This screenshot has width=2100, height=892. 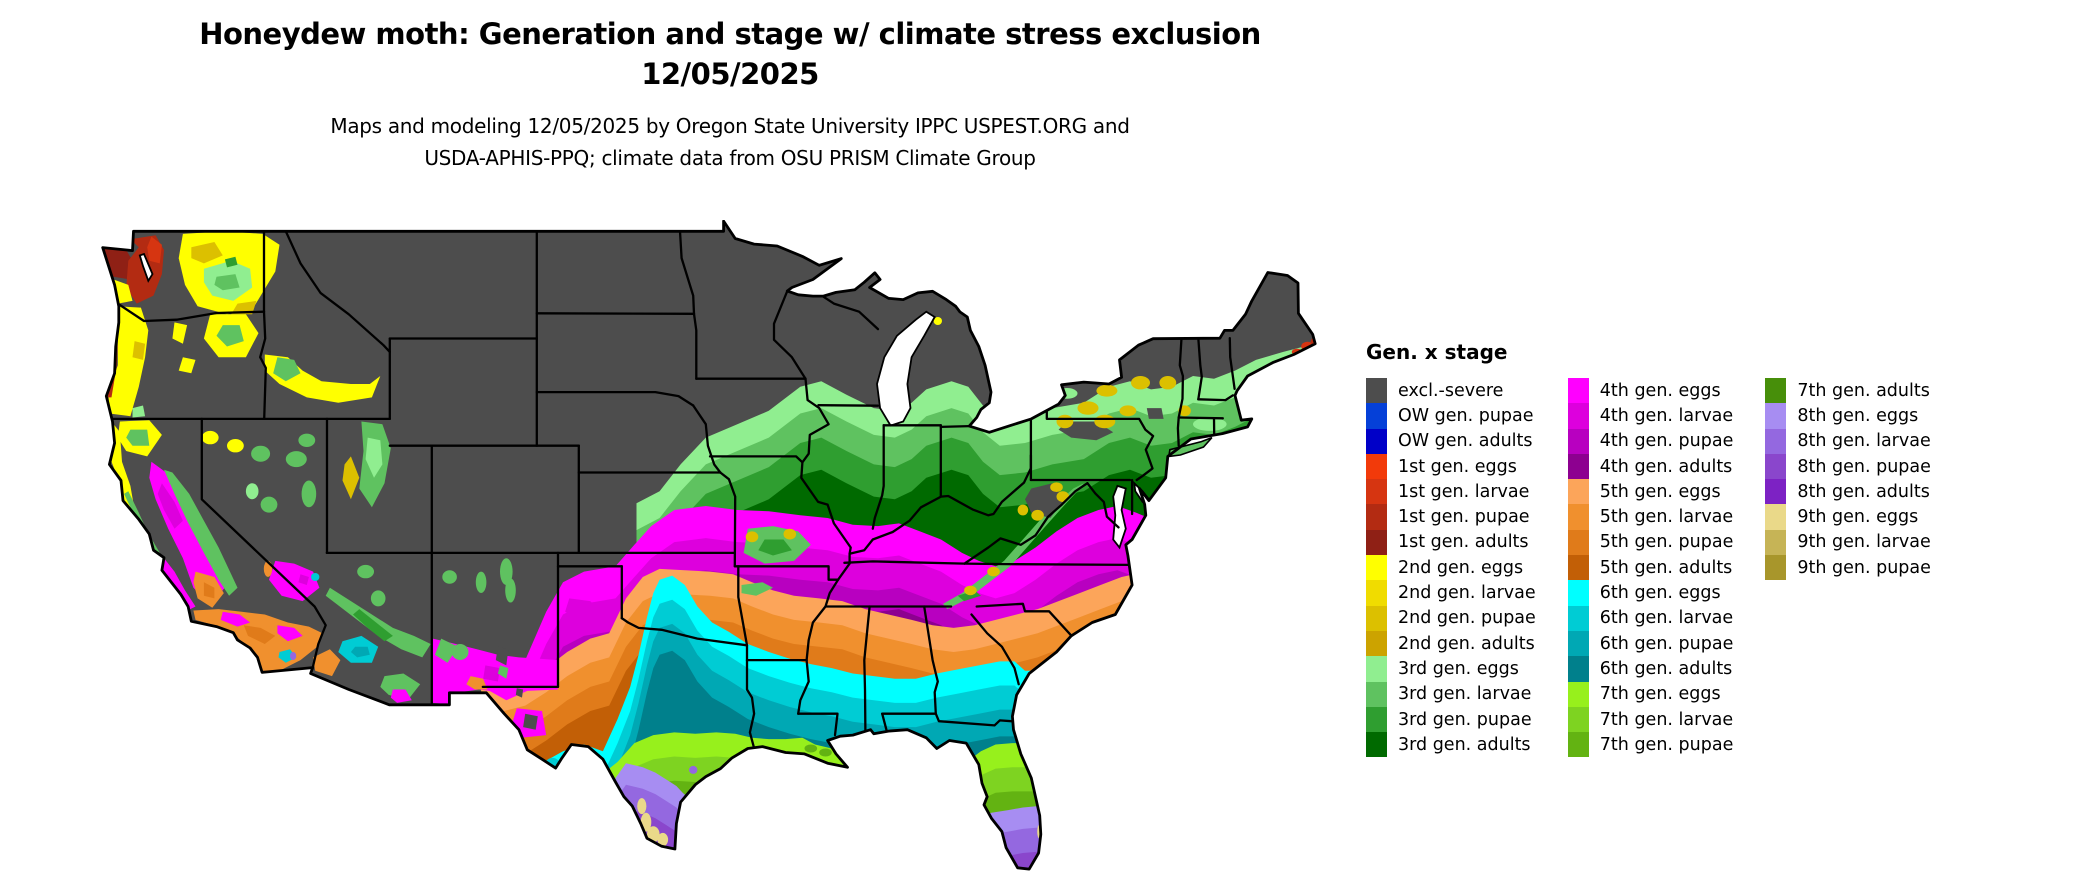 I want to click on legend-item: 8th gen. eggs, so click(x=1848, y=416).